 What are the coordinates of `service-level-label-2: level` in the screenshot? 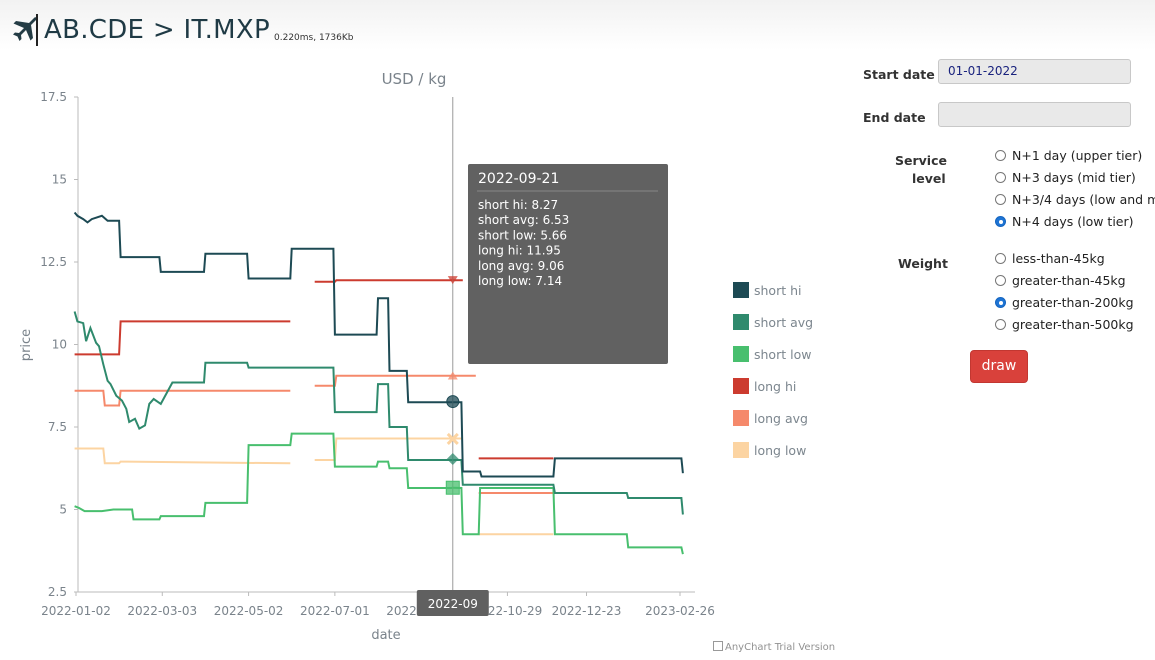 It's located at (929, 178).